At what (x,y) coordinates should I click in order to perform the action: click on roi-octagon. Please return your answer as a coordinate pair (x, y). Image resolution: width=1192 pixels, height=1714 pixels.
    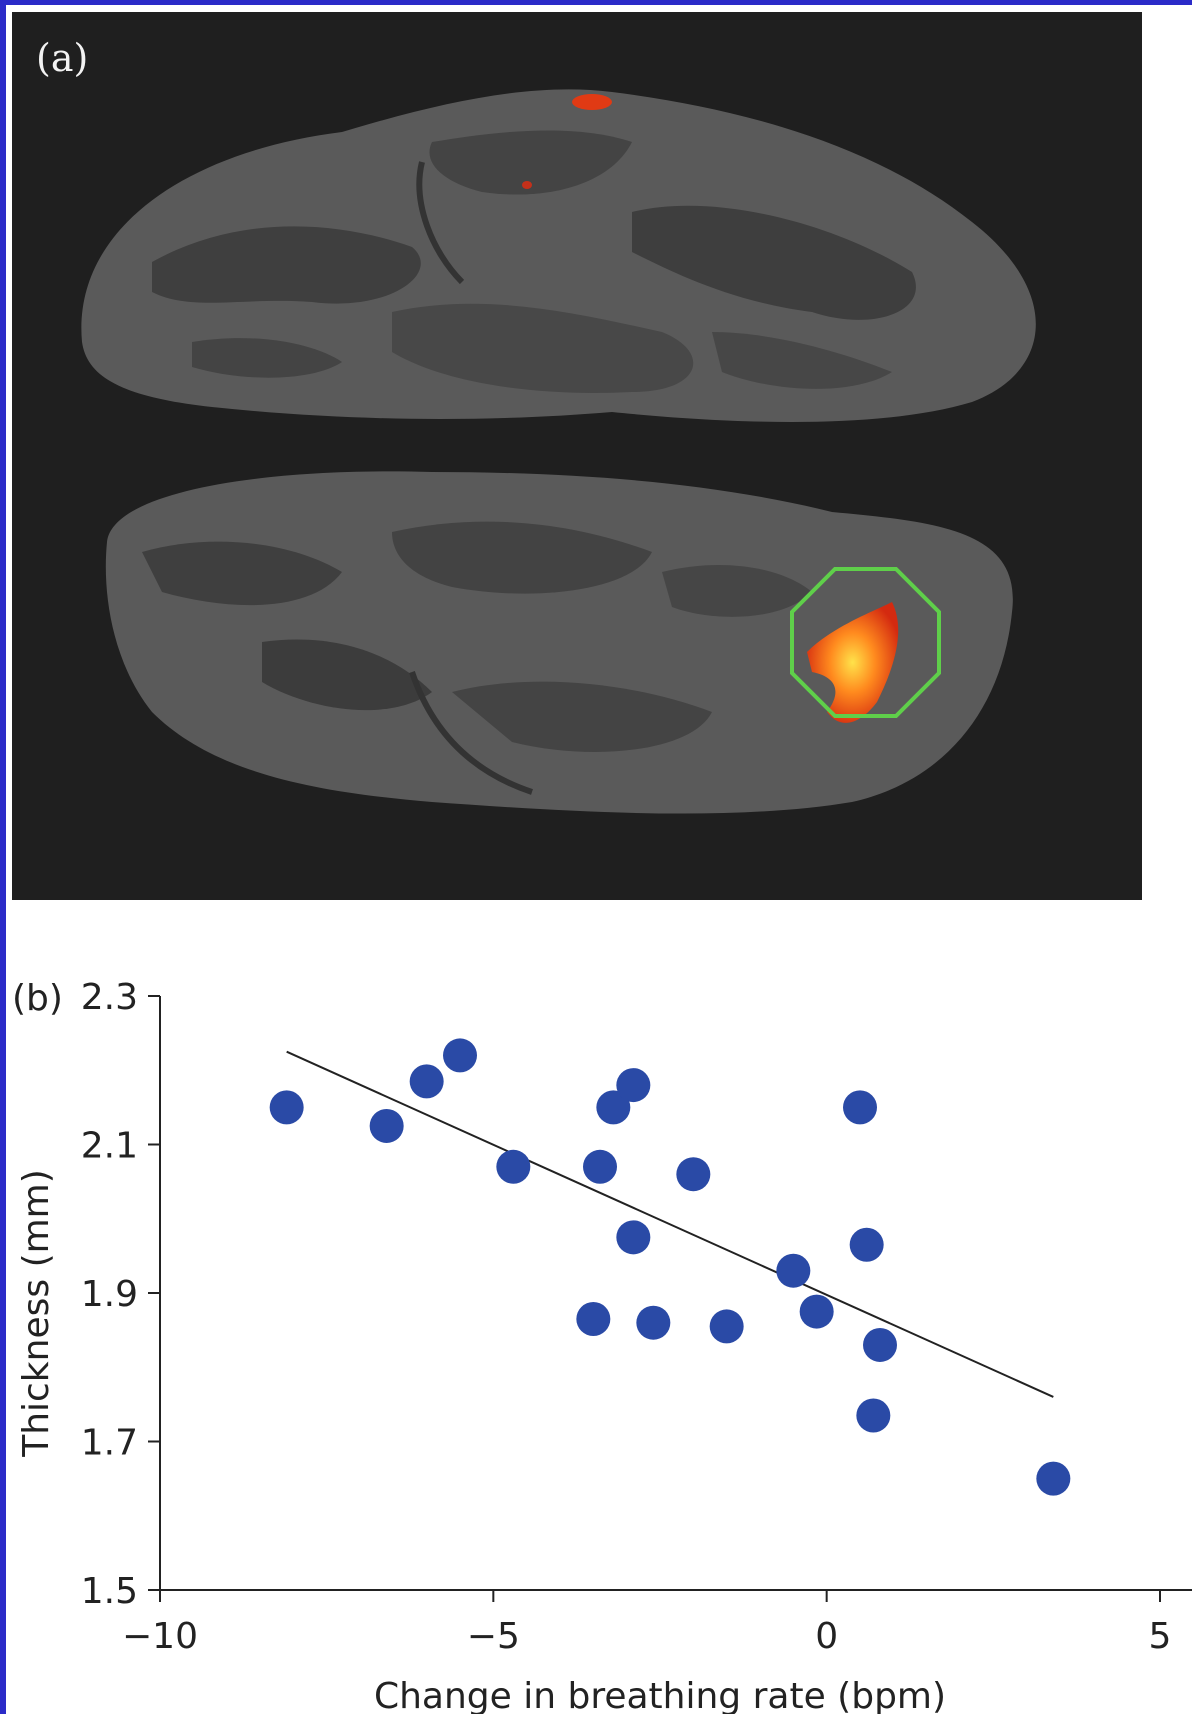
    Looking at the image, I should click on (865, 642).